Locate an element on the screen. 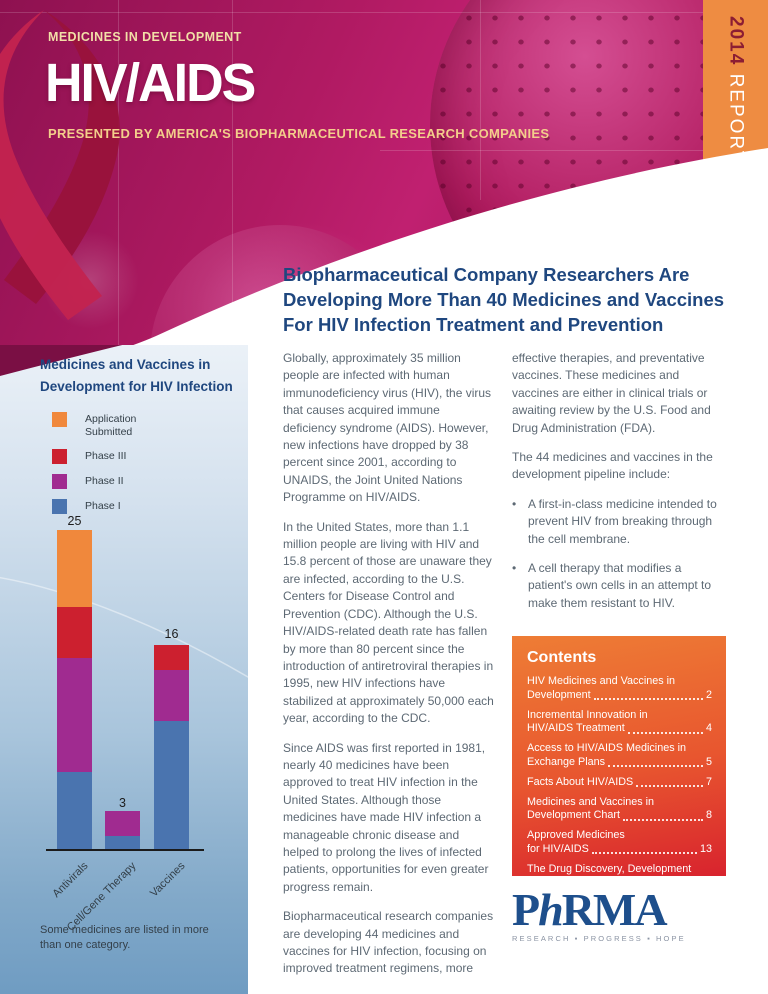 This screenshot has height=994, width=768. legend-label: Application Submitted is located at coordinates (111, 425).